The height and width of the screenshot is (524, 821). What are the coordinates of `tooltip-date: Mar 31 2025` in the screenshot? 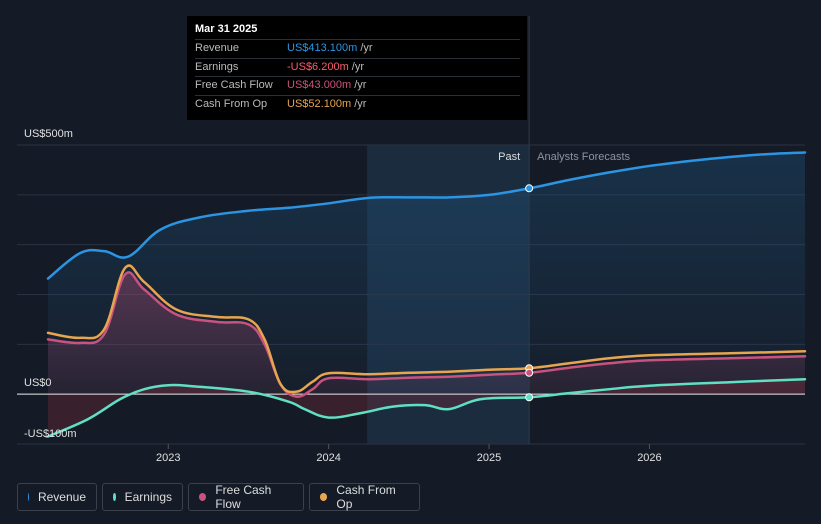 It's located at (226, 29).